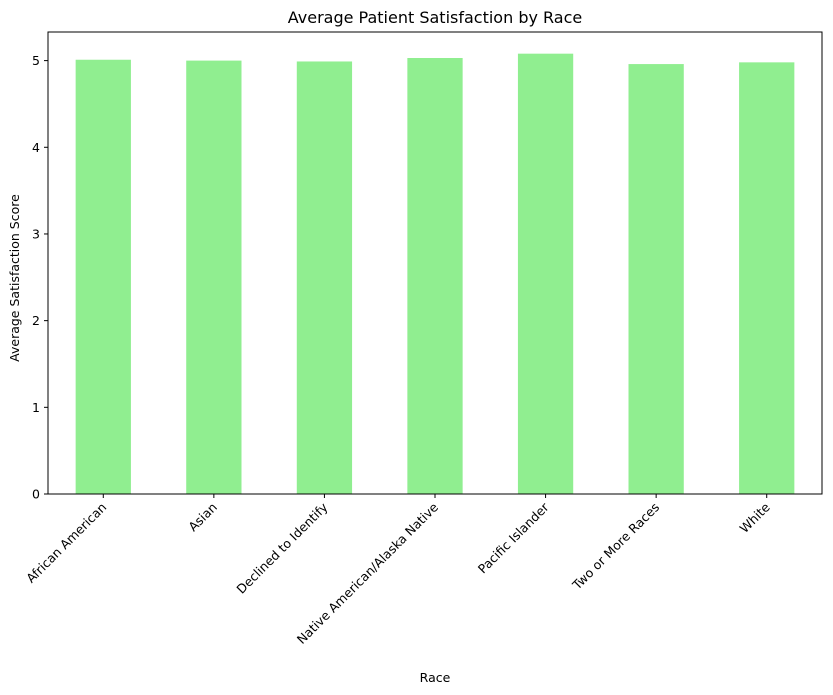 This screenshot has width=833, height=695. What do you see at coordinates (282, 548) in the screenshot?
I see `x-tick-label: Declined to Identify` at bounding box center [282, 548].